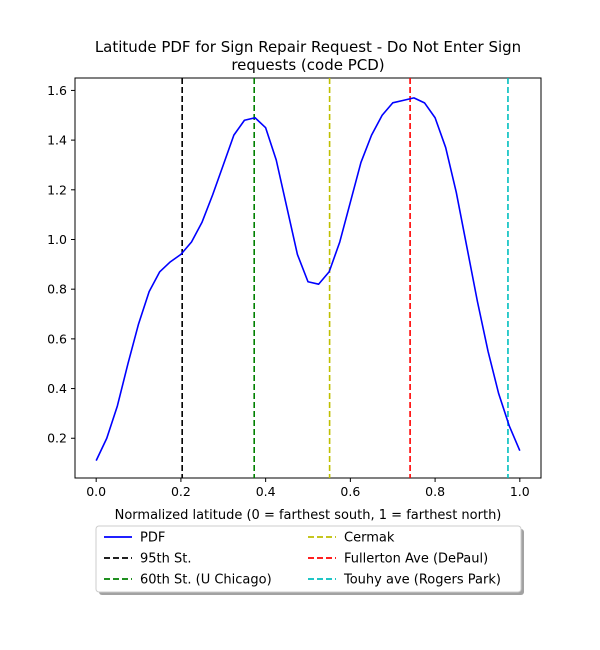 The height and width of the screenshot is (650, 600). I want to click on y-tick-label-7: 1.6, so click(57, 90).